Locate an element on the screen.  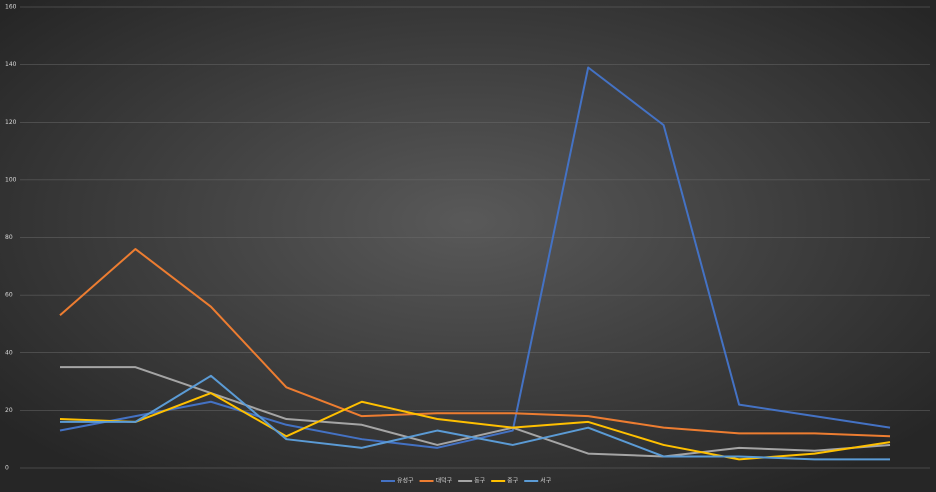
y-tick-label: 120 is located at coordinates (11, 122).